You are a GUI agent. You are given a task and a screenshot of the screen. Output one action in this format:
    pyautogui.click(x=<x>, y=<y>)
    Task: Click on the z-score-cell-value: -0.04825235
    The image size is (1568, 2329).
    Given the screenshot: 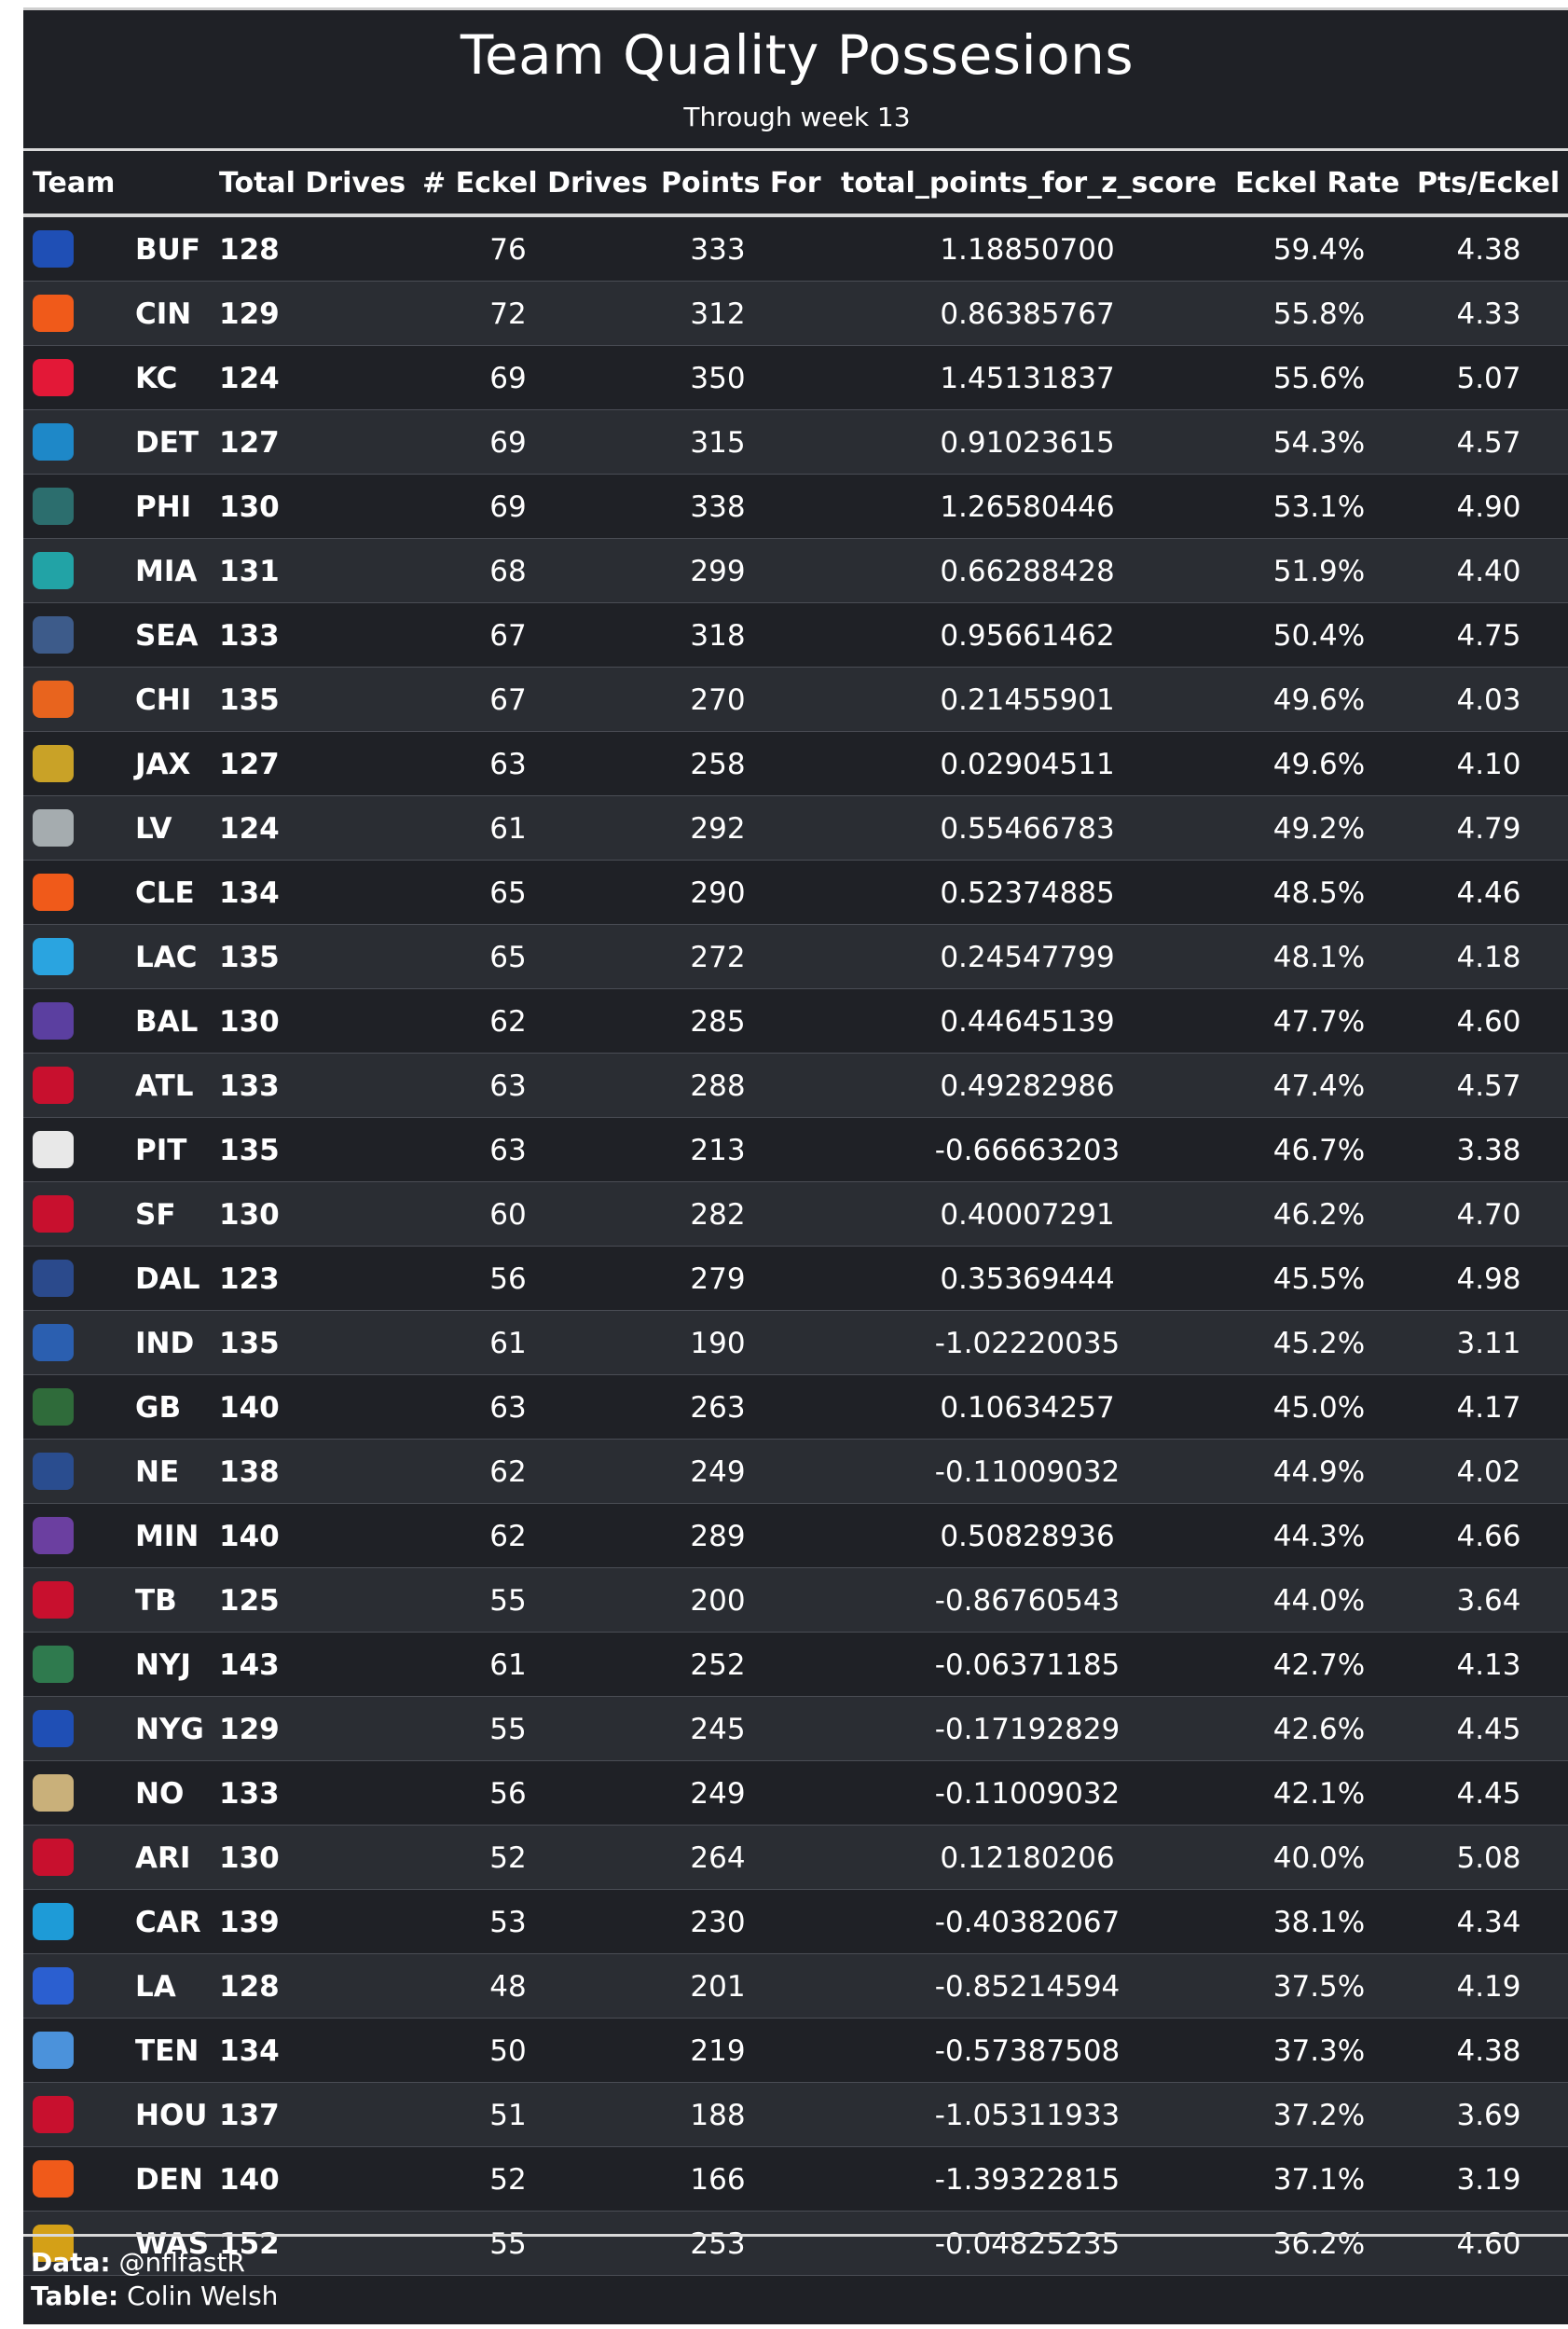 What is the action you would take?
    pyautogui.click(x=1027, y=2244)
    